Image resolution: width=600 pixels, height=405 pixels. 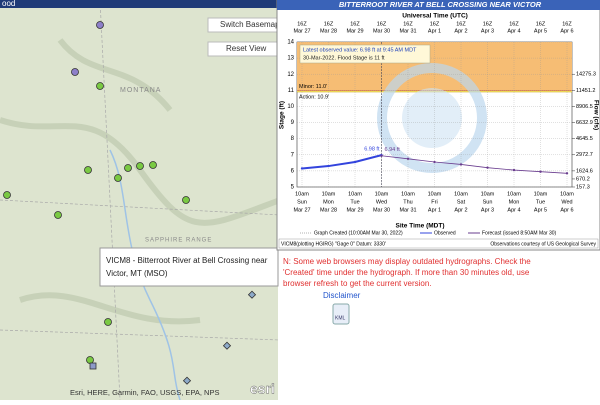 What do you see at coordinates (407, 31) in the screenshot?
I see `top-tick-label: Mar 31` at bounding box center [407, 31].